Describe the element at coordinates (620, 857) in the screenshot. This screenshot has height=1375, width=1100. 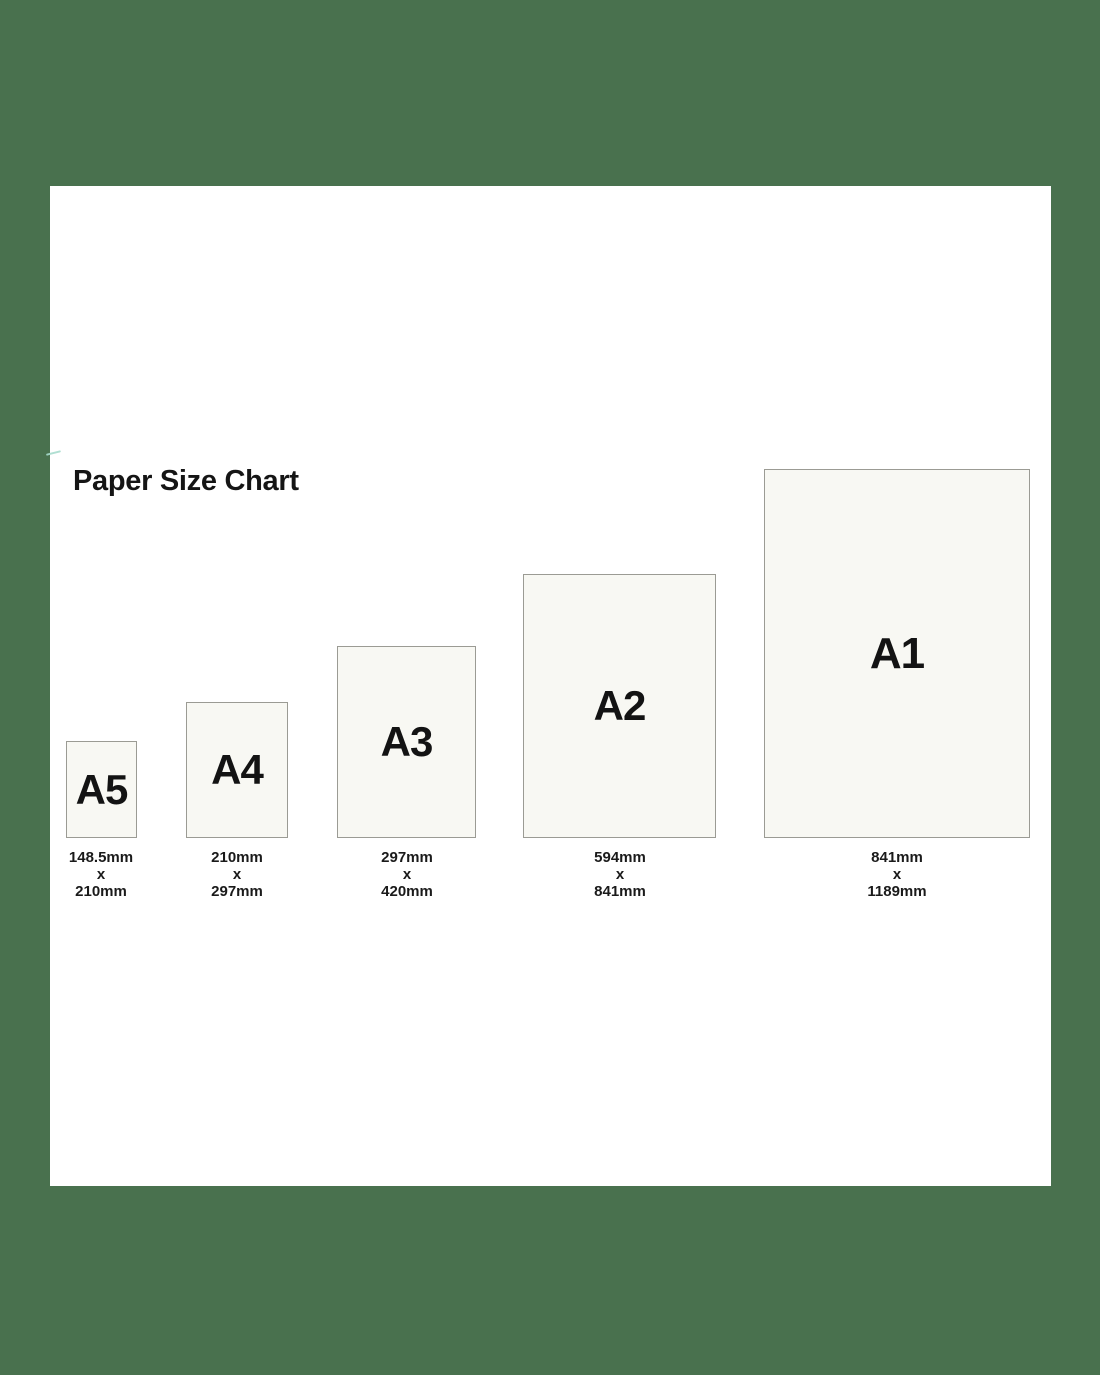
I see `dimension-width: 594mm` at that location.